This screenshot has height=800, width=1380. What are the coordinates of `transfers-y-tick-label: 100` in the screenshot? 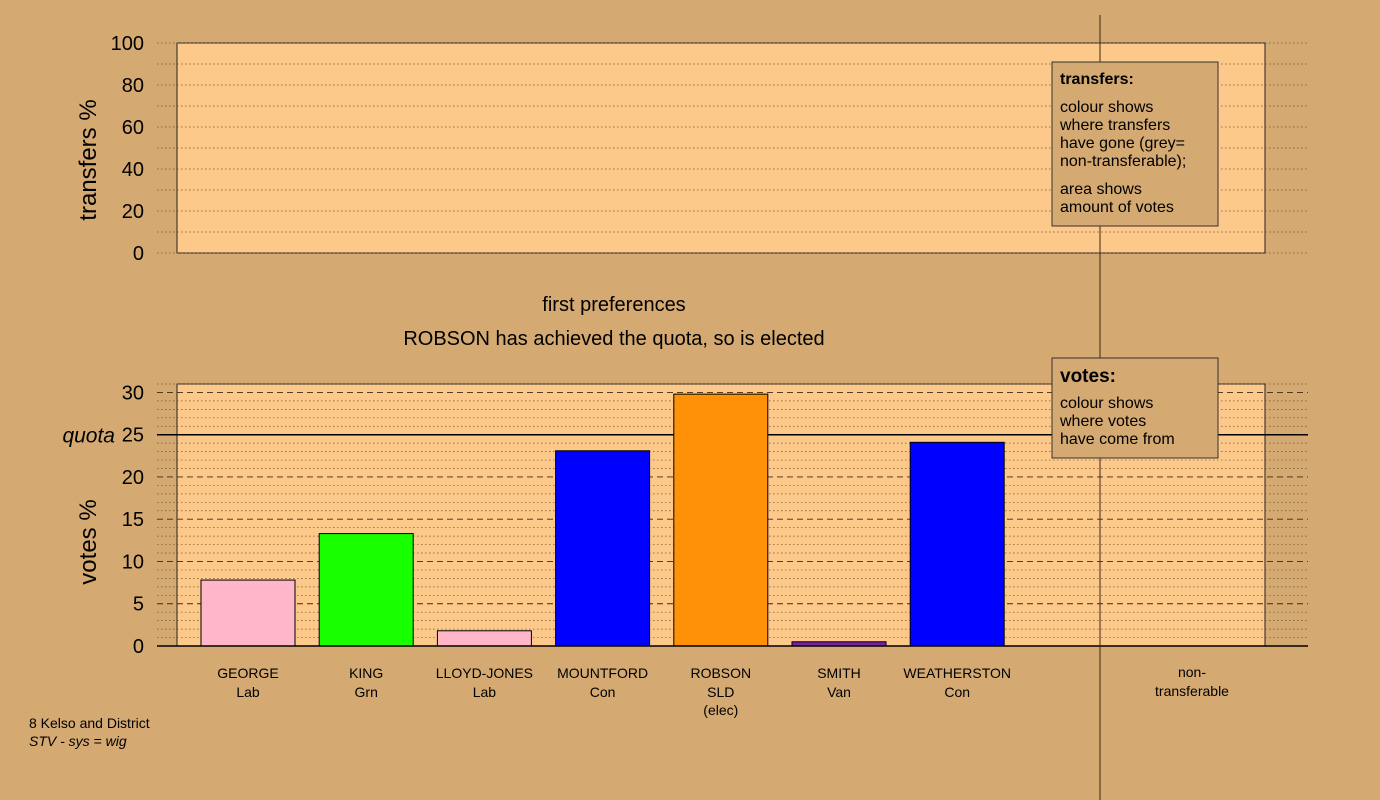 It's located at (127, 44).